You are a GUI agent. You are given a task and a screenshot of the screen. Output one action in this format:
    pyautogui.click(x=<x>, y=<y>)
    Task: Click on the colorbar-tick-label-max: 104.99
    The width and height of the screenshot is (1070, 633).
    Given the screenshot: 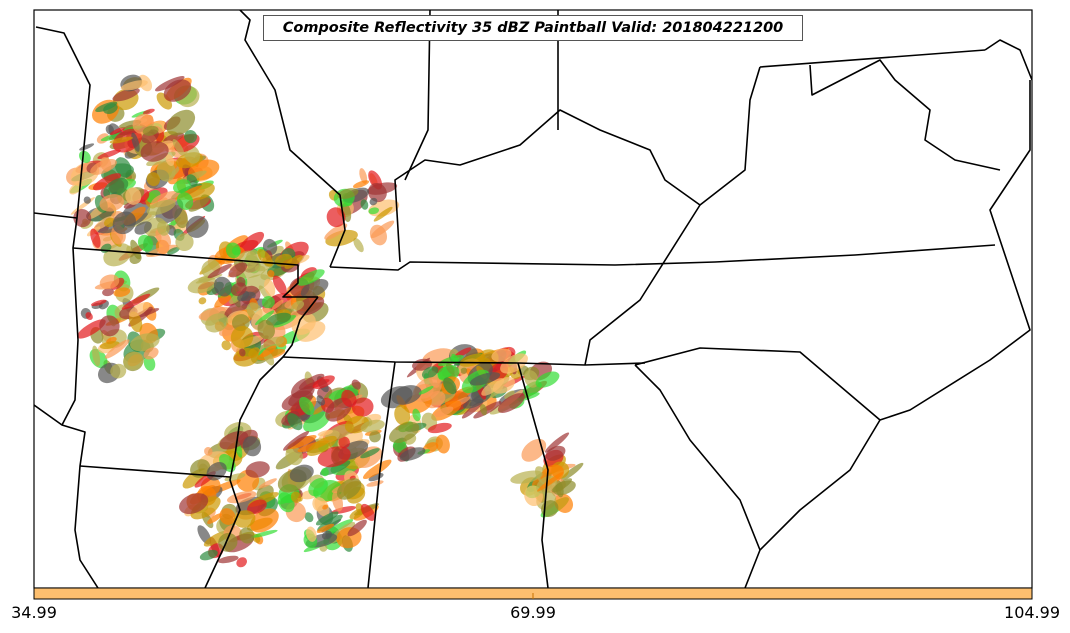 What is the action you would take?
    pyautogui.click(x=1032, y=612)
    